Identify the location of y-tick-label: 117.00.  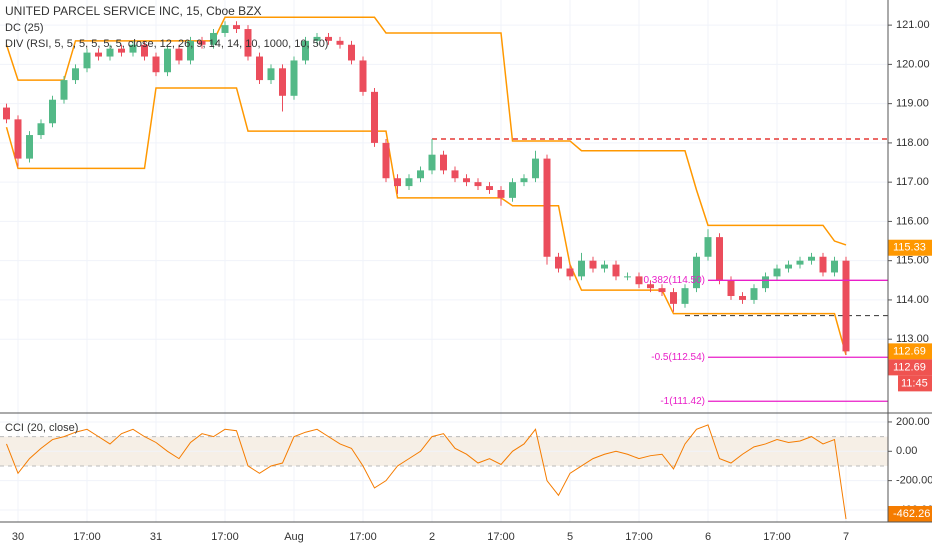
(912, 182).